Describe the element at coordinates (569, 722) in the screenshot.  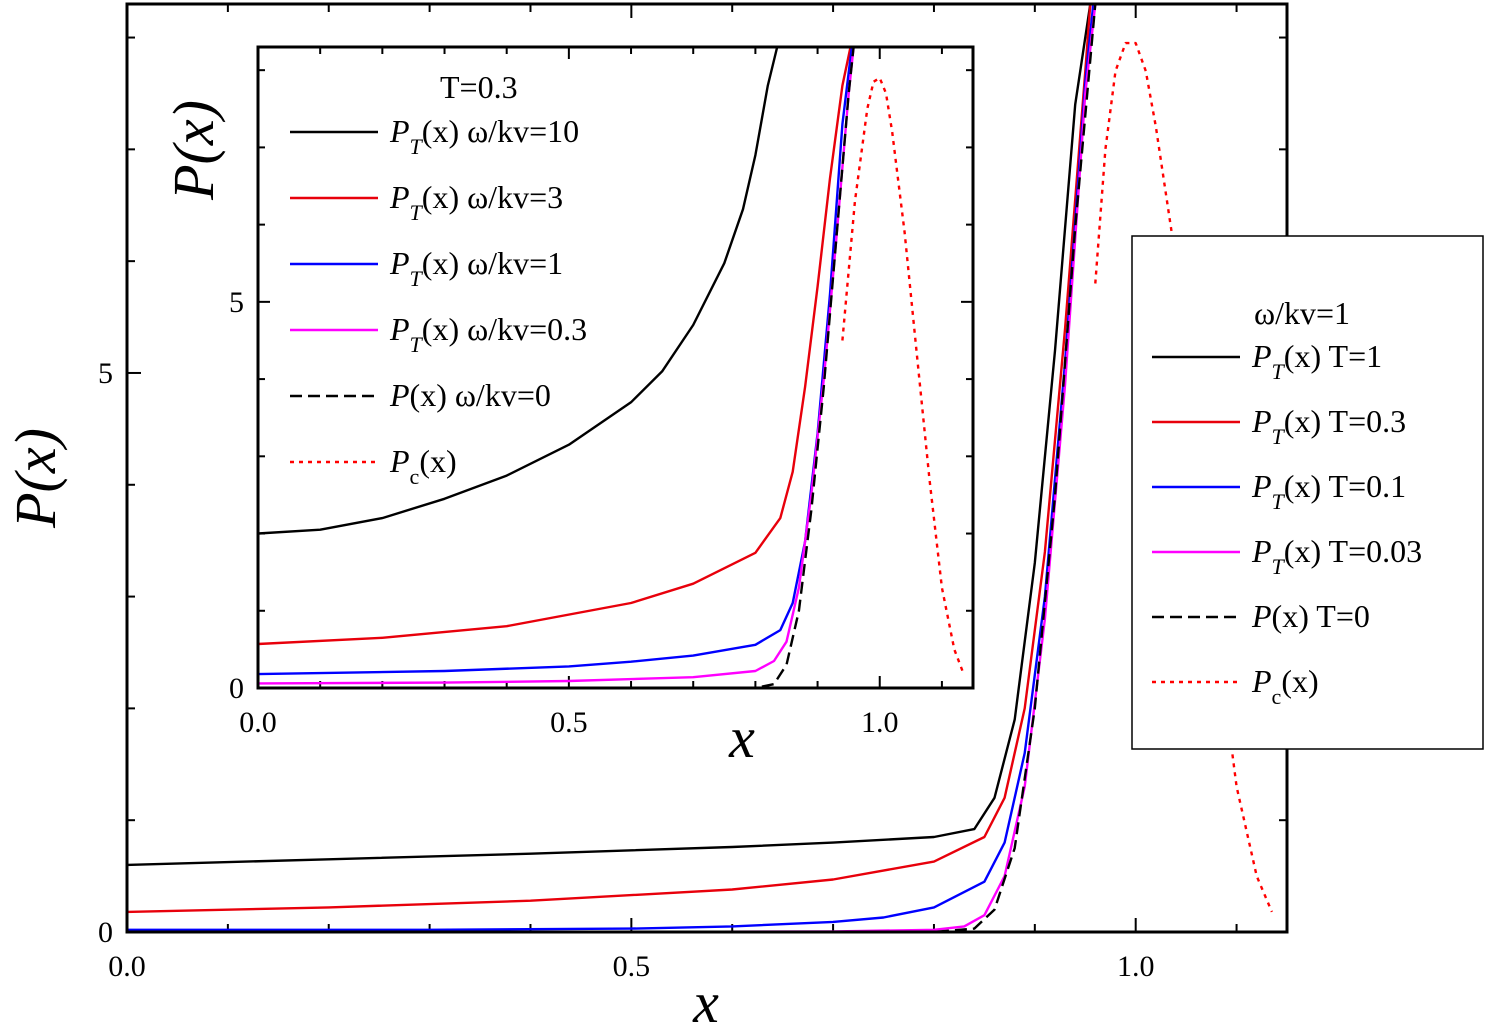
I see `inset-x-tick-label: 0.5` at that location.